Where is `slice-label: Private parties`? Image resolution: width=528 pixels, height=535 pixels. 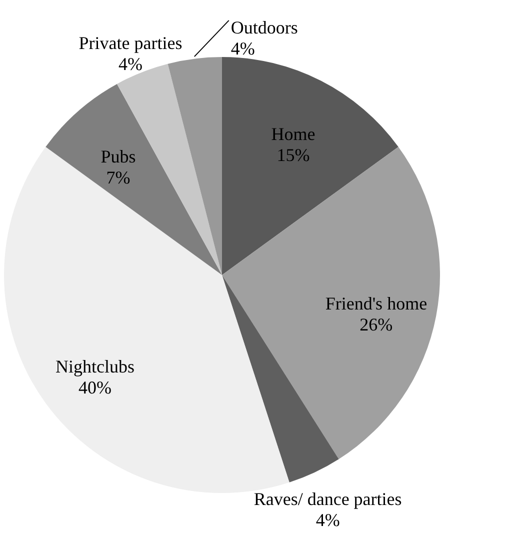
slice-label: Private parties is located at coordinates (130, 42).